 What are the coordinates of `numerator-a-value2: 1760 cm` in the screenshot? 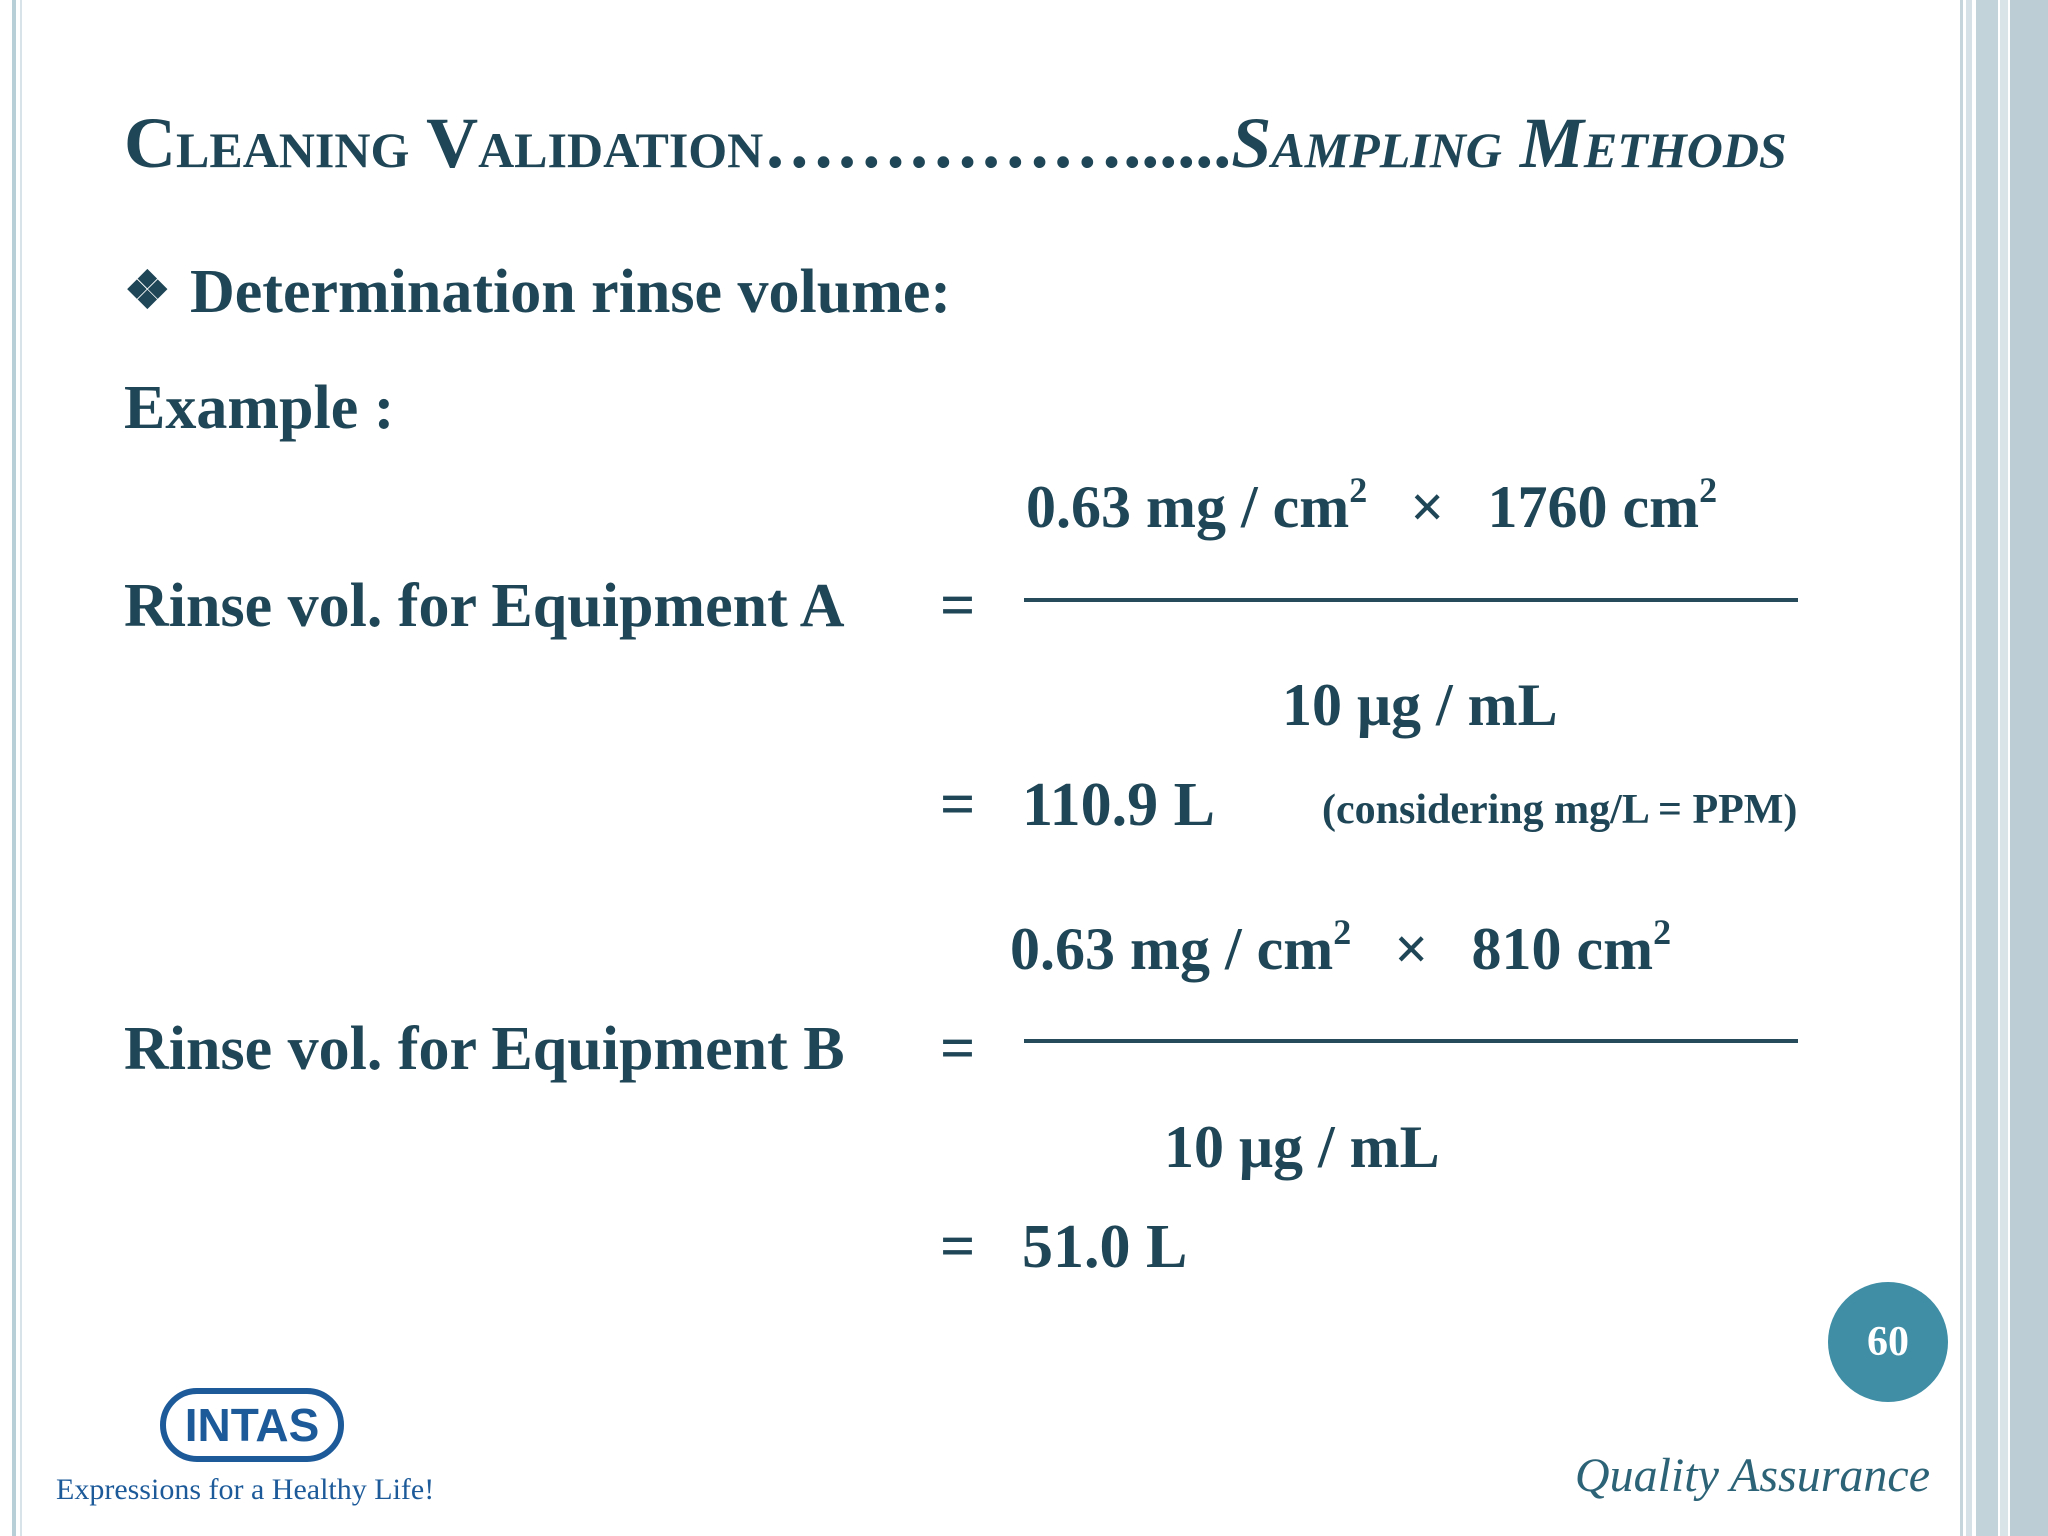 It's located at (1593, 507).